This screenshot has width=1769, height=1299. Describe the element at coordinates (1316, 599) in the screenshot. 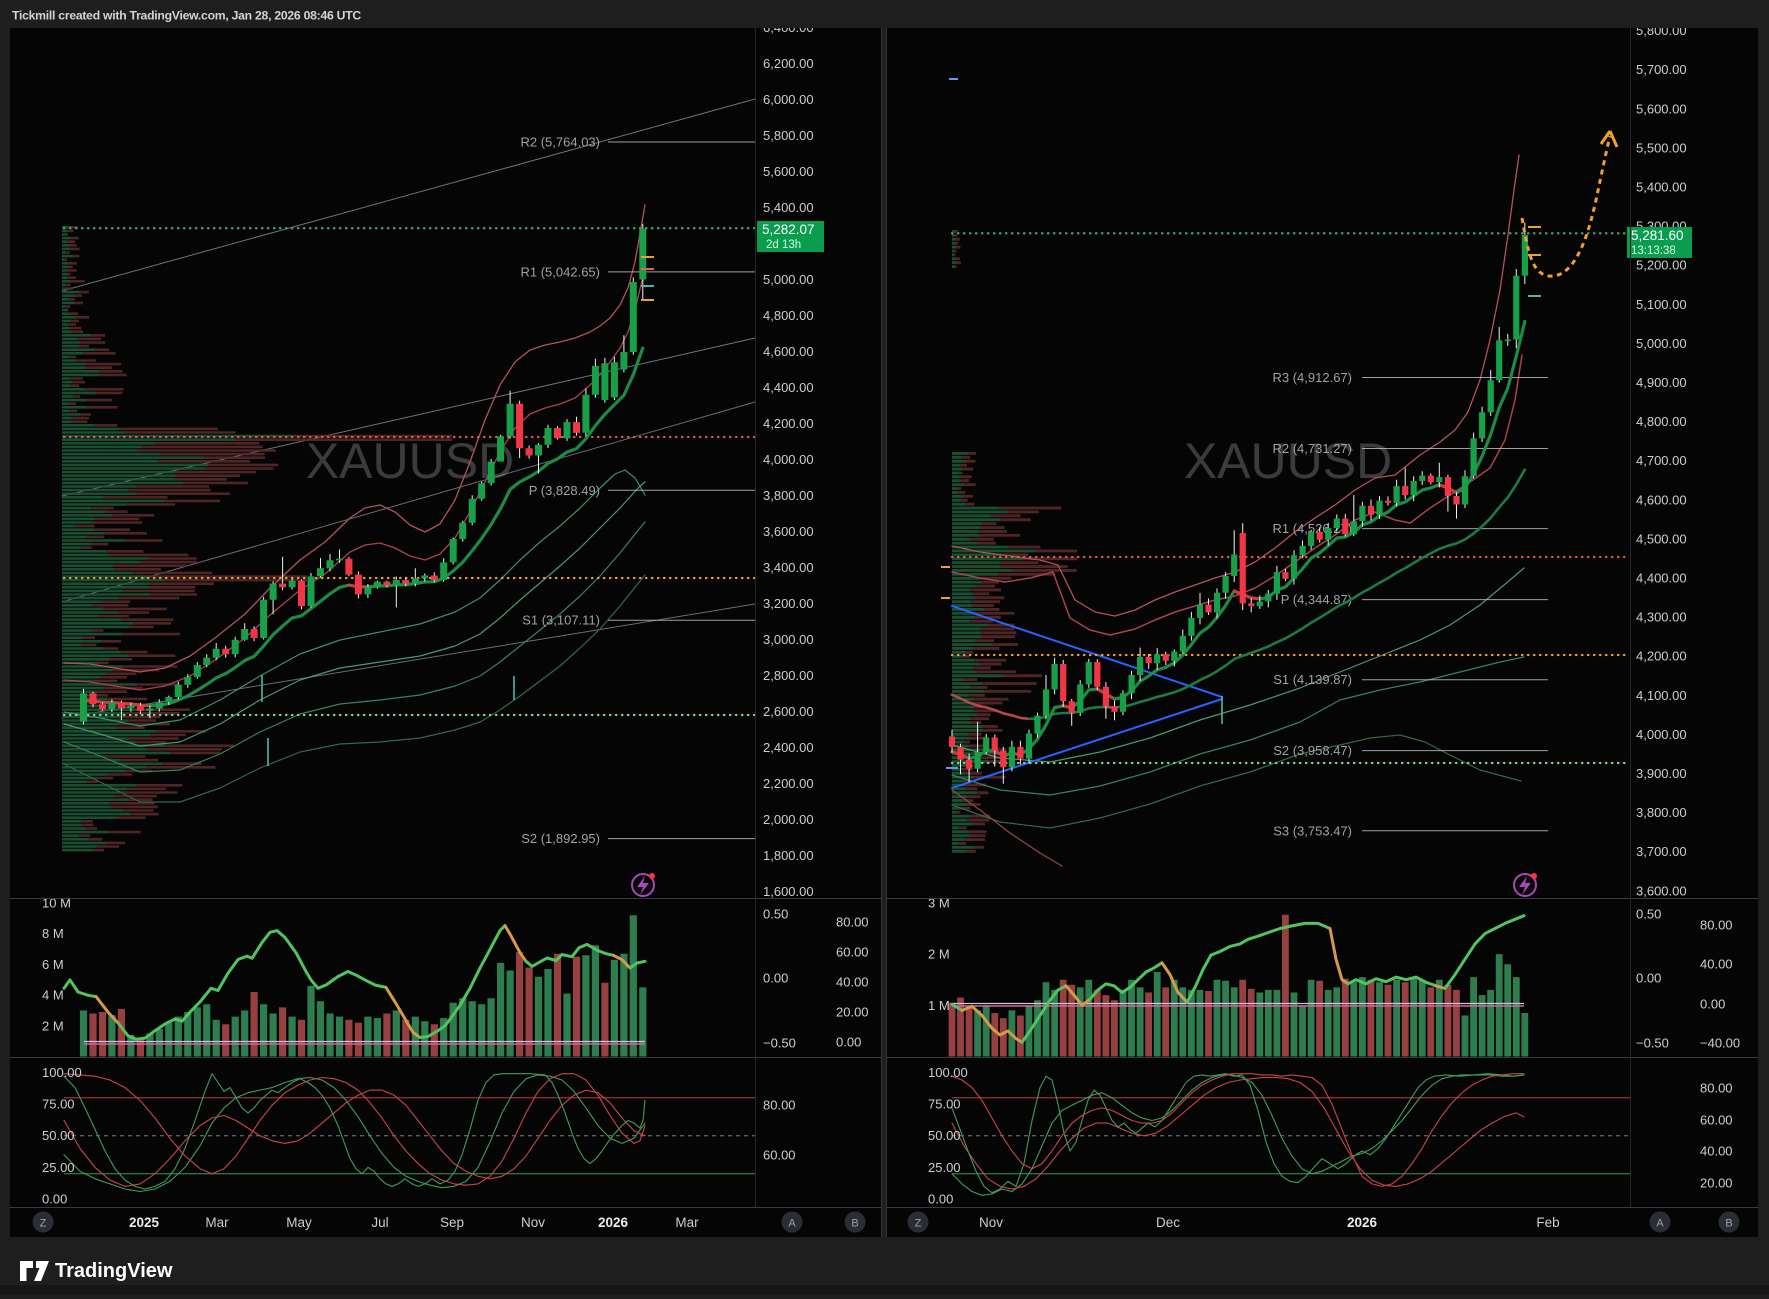

I see `svg-text: P (4,344.87)` at that location.